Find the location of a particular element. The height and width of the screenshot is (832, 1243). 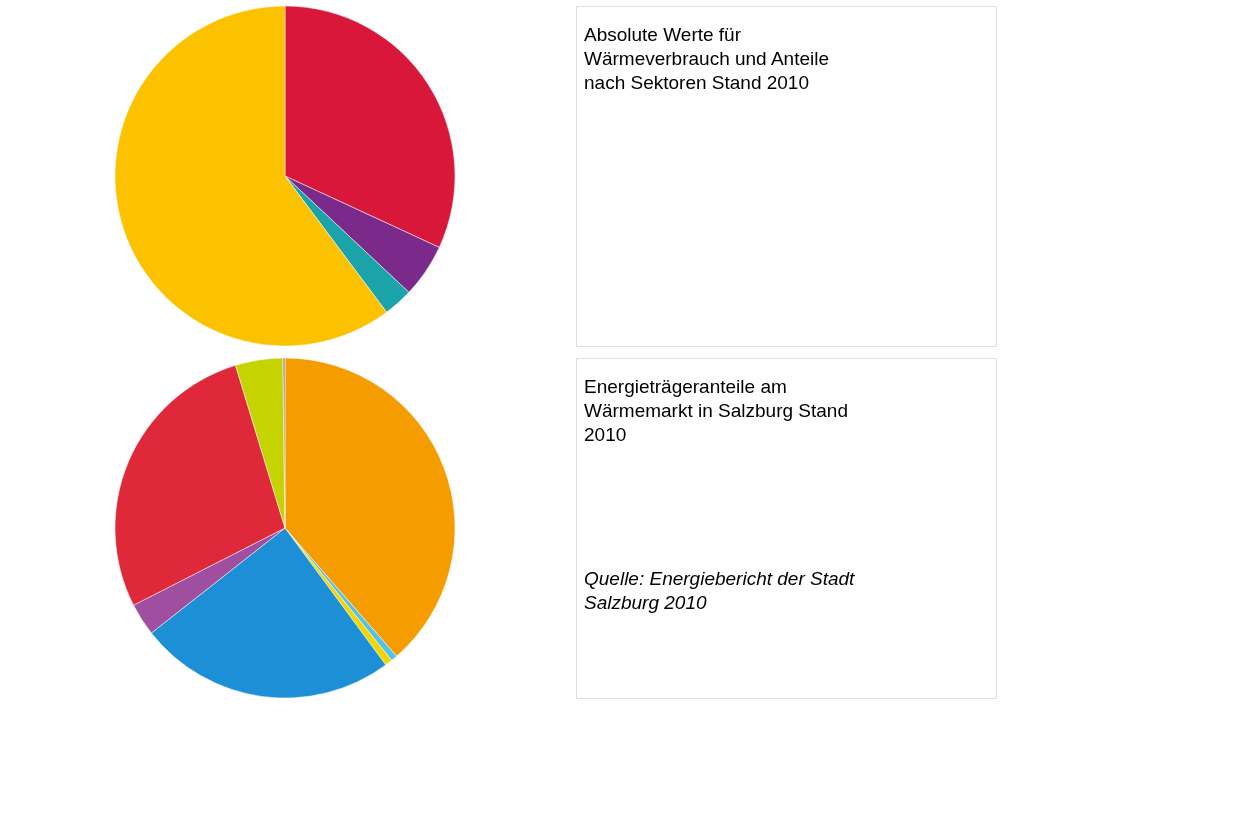

text: Absolute Werte für Wärmeverbrauch und Anteile nach Sektoren Stand 2010 is located at coordinates (707, 58).